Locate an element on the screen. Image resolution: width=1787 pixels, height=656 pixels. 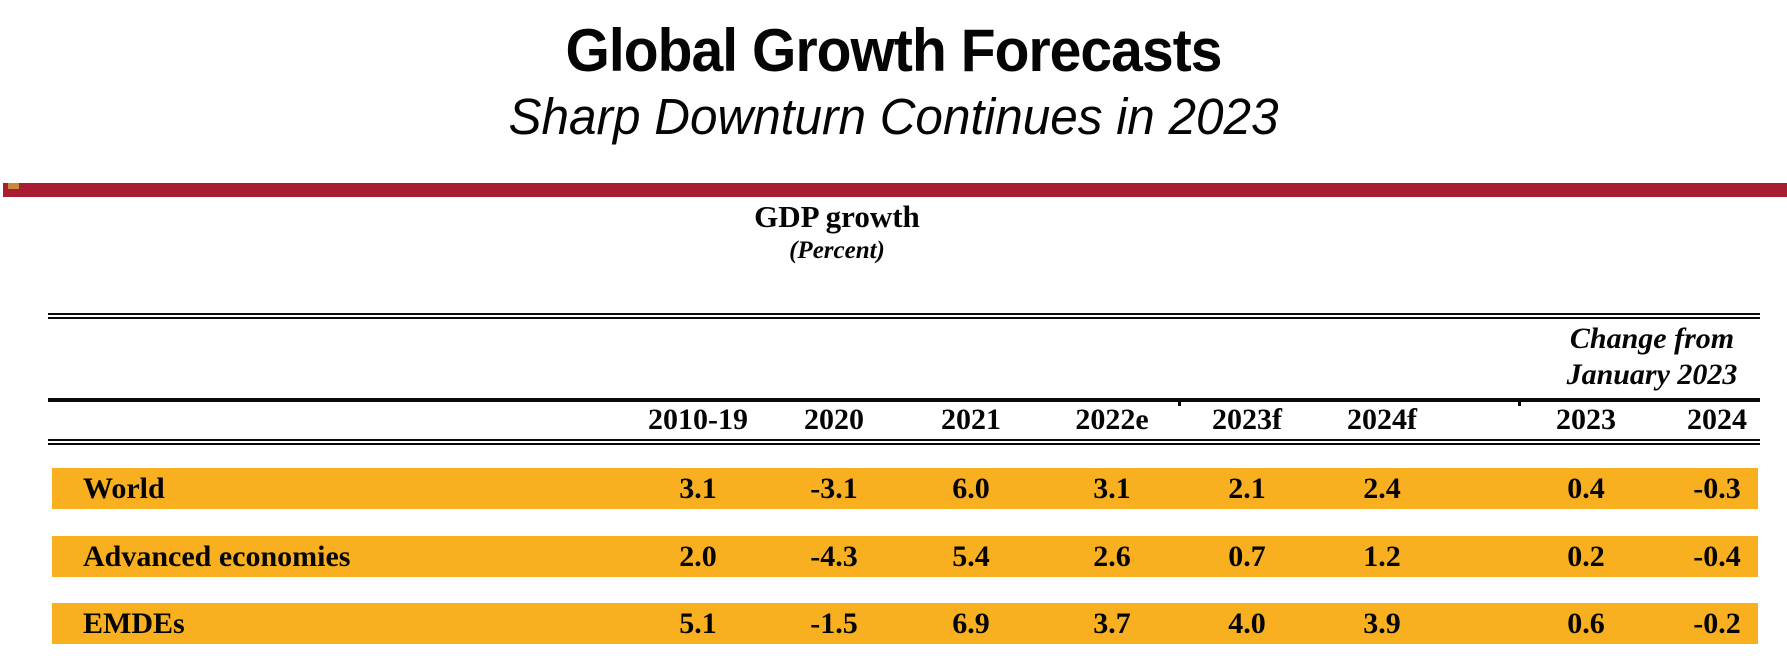
column-header: 2023f is located at coordinates (1247, 419).